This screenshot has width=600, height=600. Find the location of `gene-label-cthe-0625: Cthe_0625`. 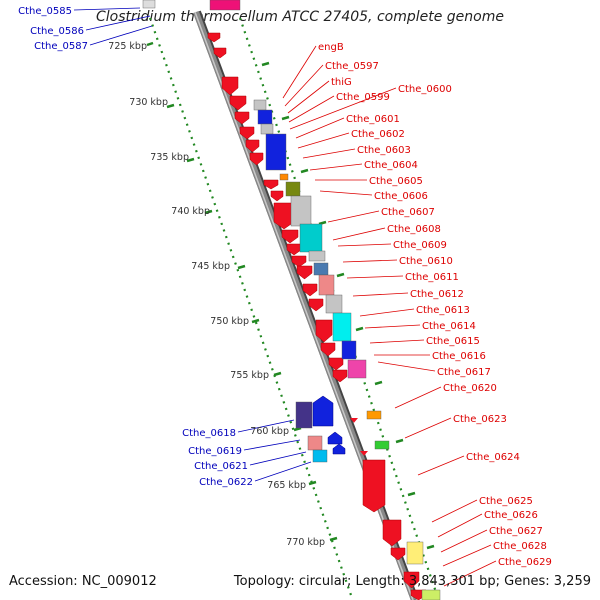

gene-label-cthe-0625: Cthe_0625 is located at coordinates (506, 501).